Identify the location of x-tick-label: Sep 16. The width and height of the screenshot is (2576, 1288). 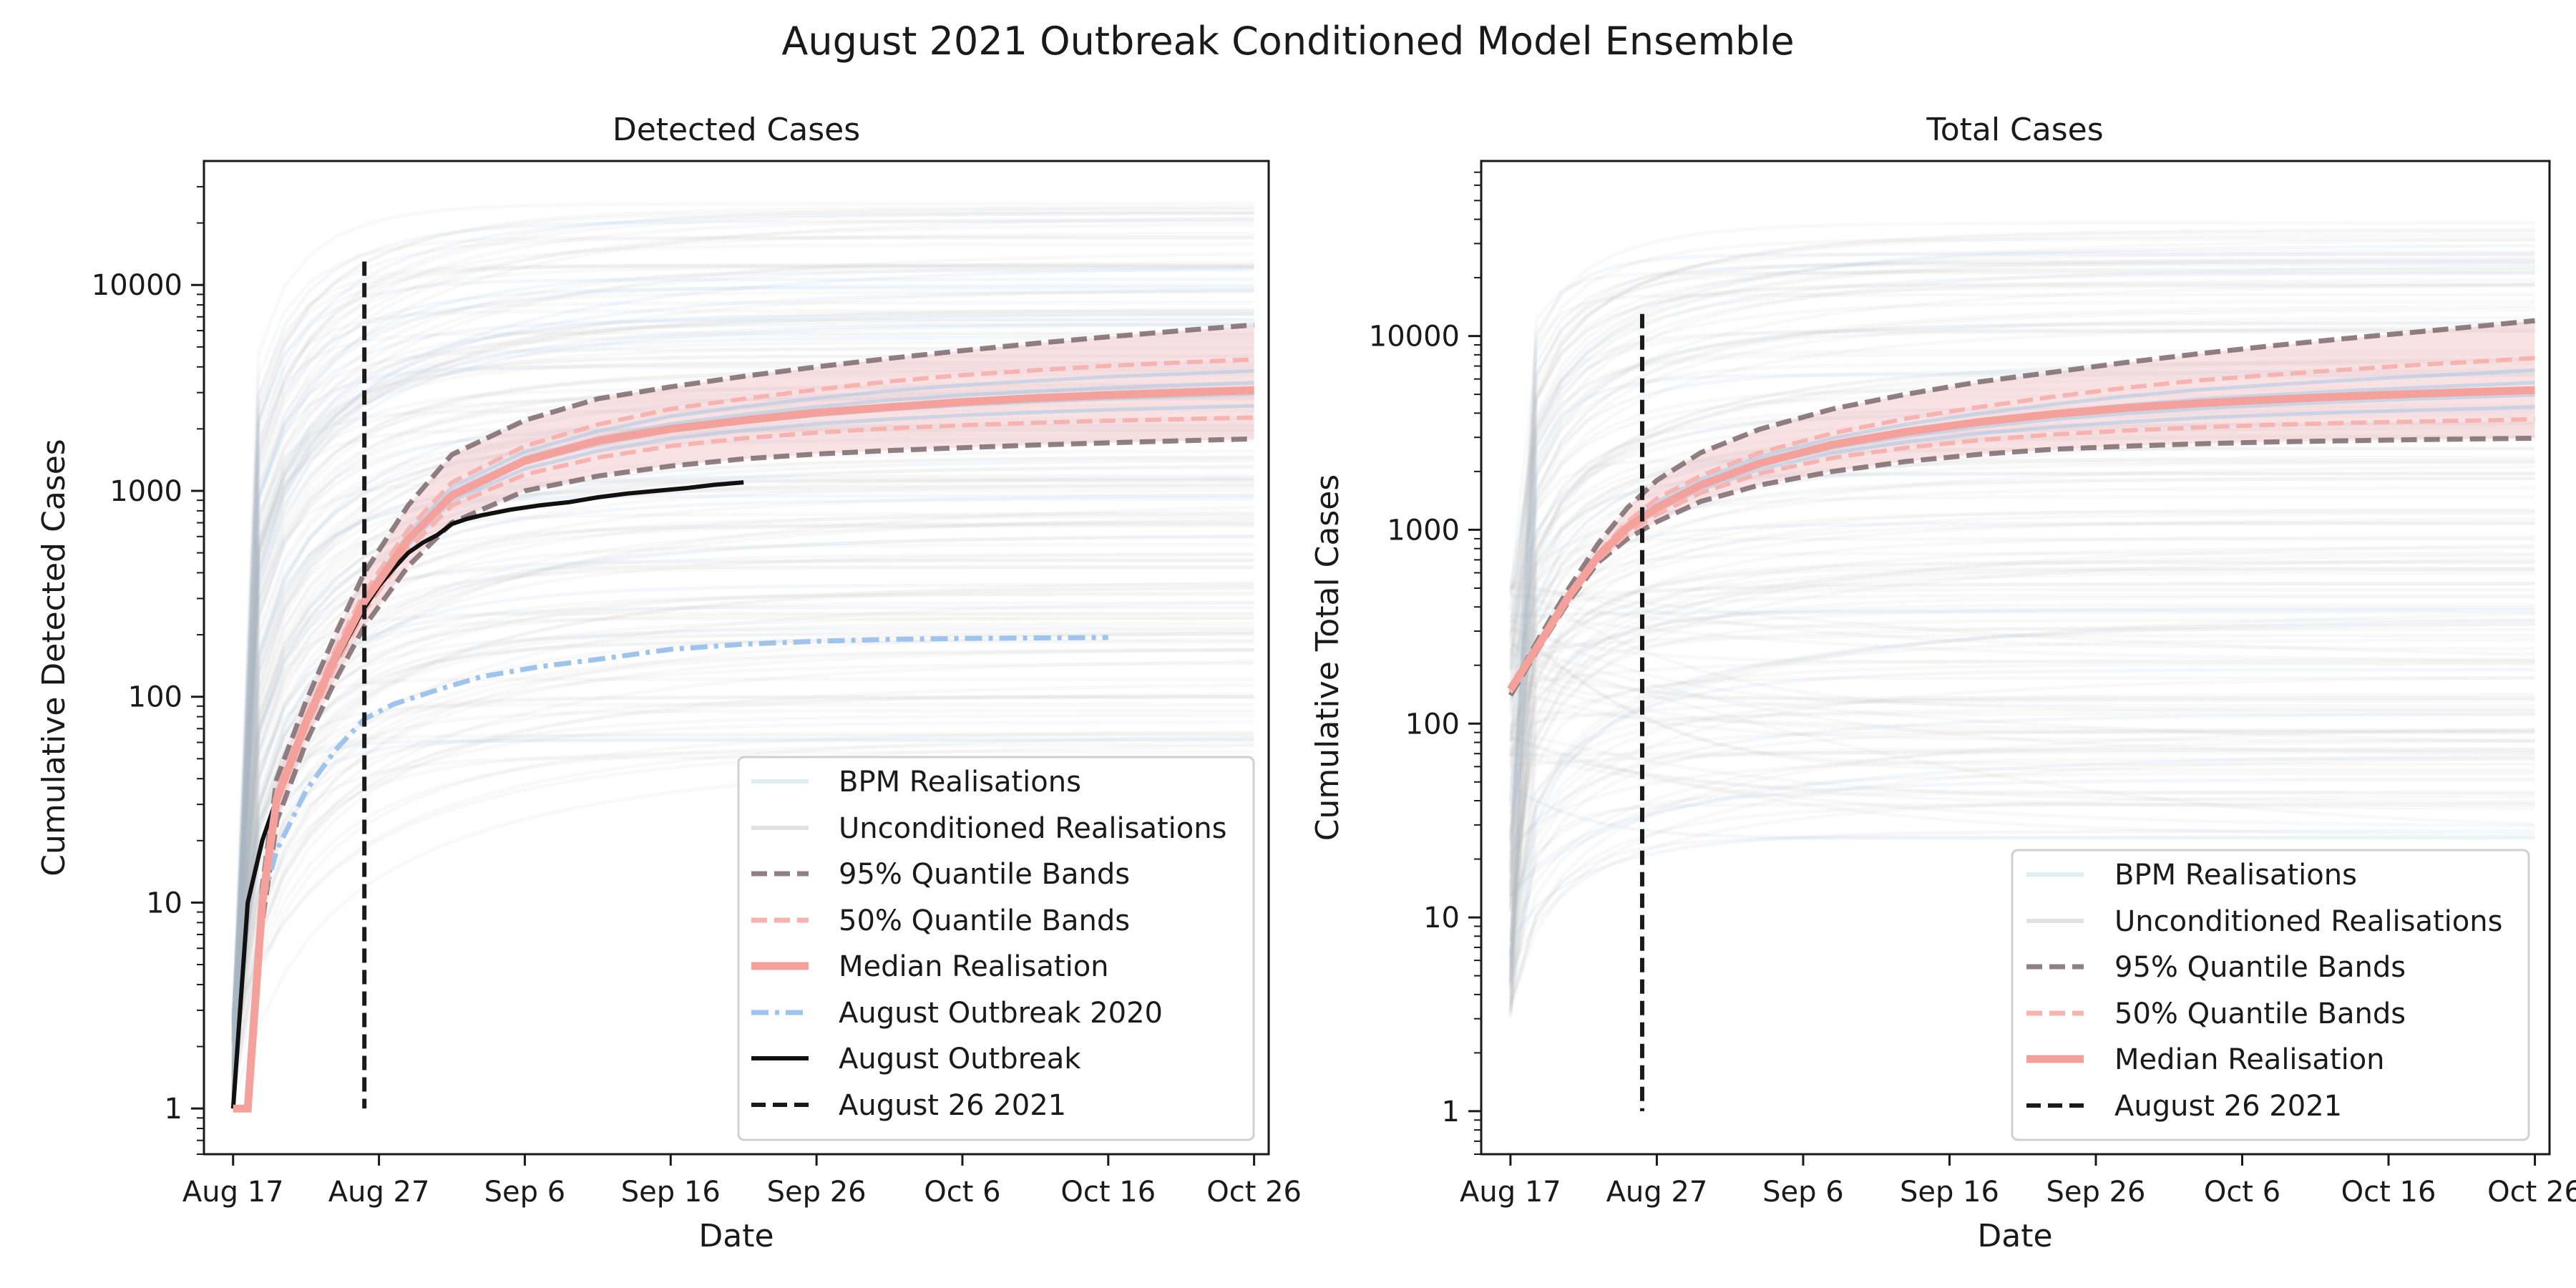
(671, 1192).